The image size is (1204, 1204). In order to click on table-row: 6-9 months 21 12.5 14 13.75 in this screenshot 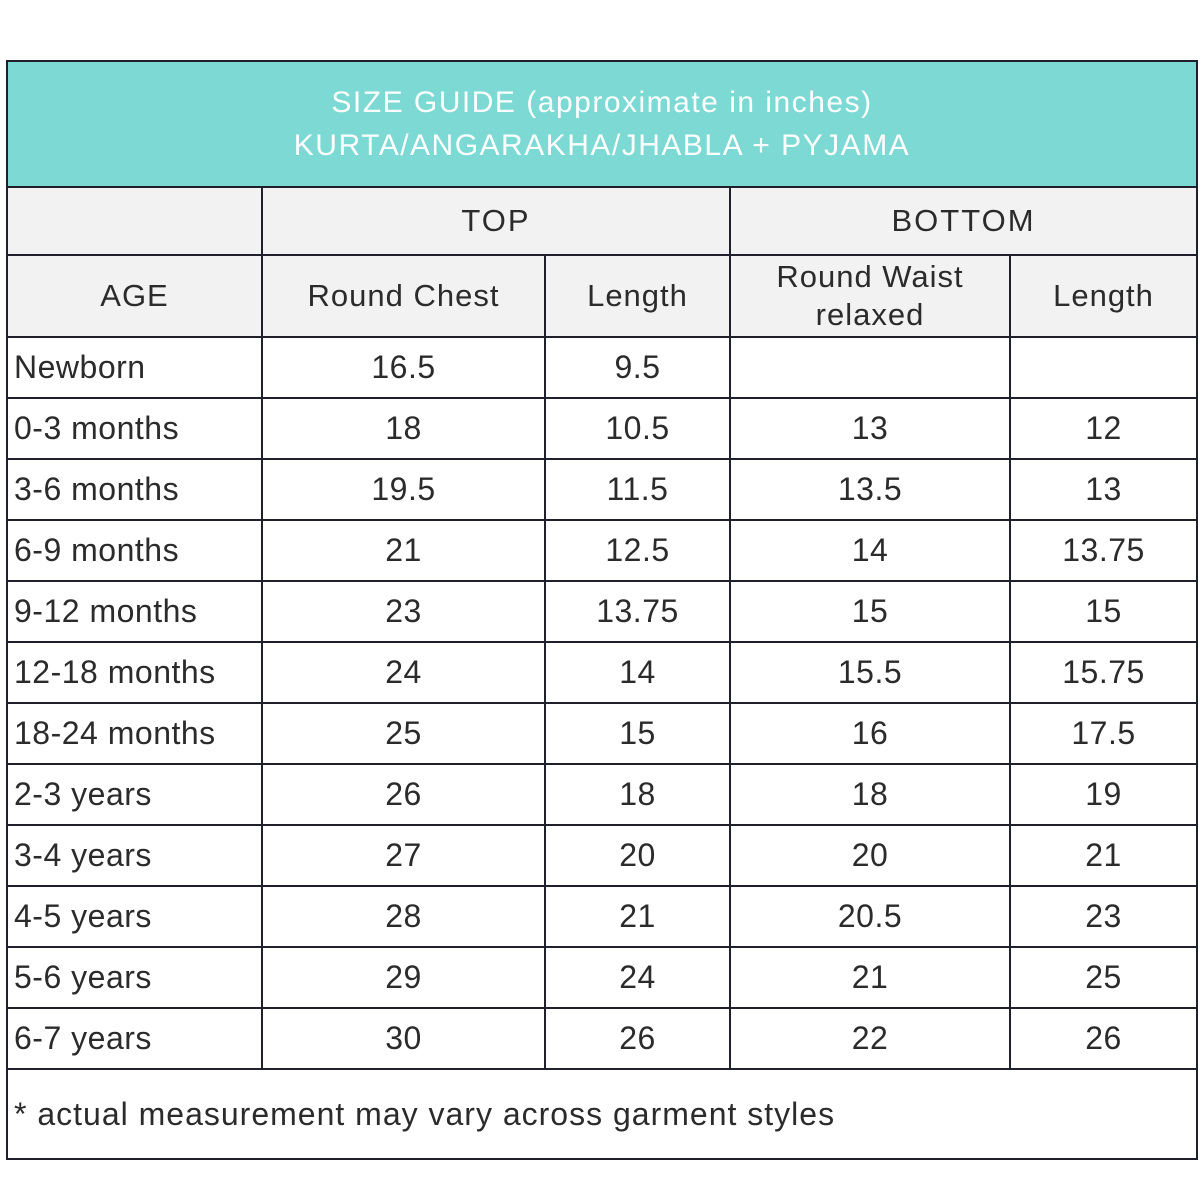, I will do `click(602, 550)`.